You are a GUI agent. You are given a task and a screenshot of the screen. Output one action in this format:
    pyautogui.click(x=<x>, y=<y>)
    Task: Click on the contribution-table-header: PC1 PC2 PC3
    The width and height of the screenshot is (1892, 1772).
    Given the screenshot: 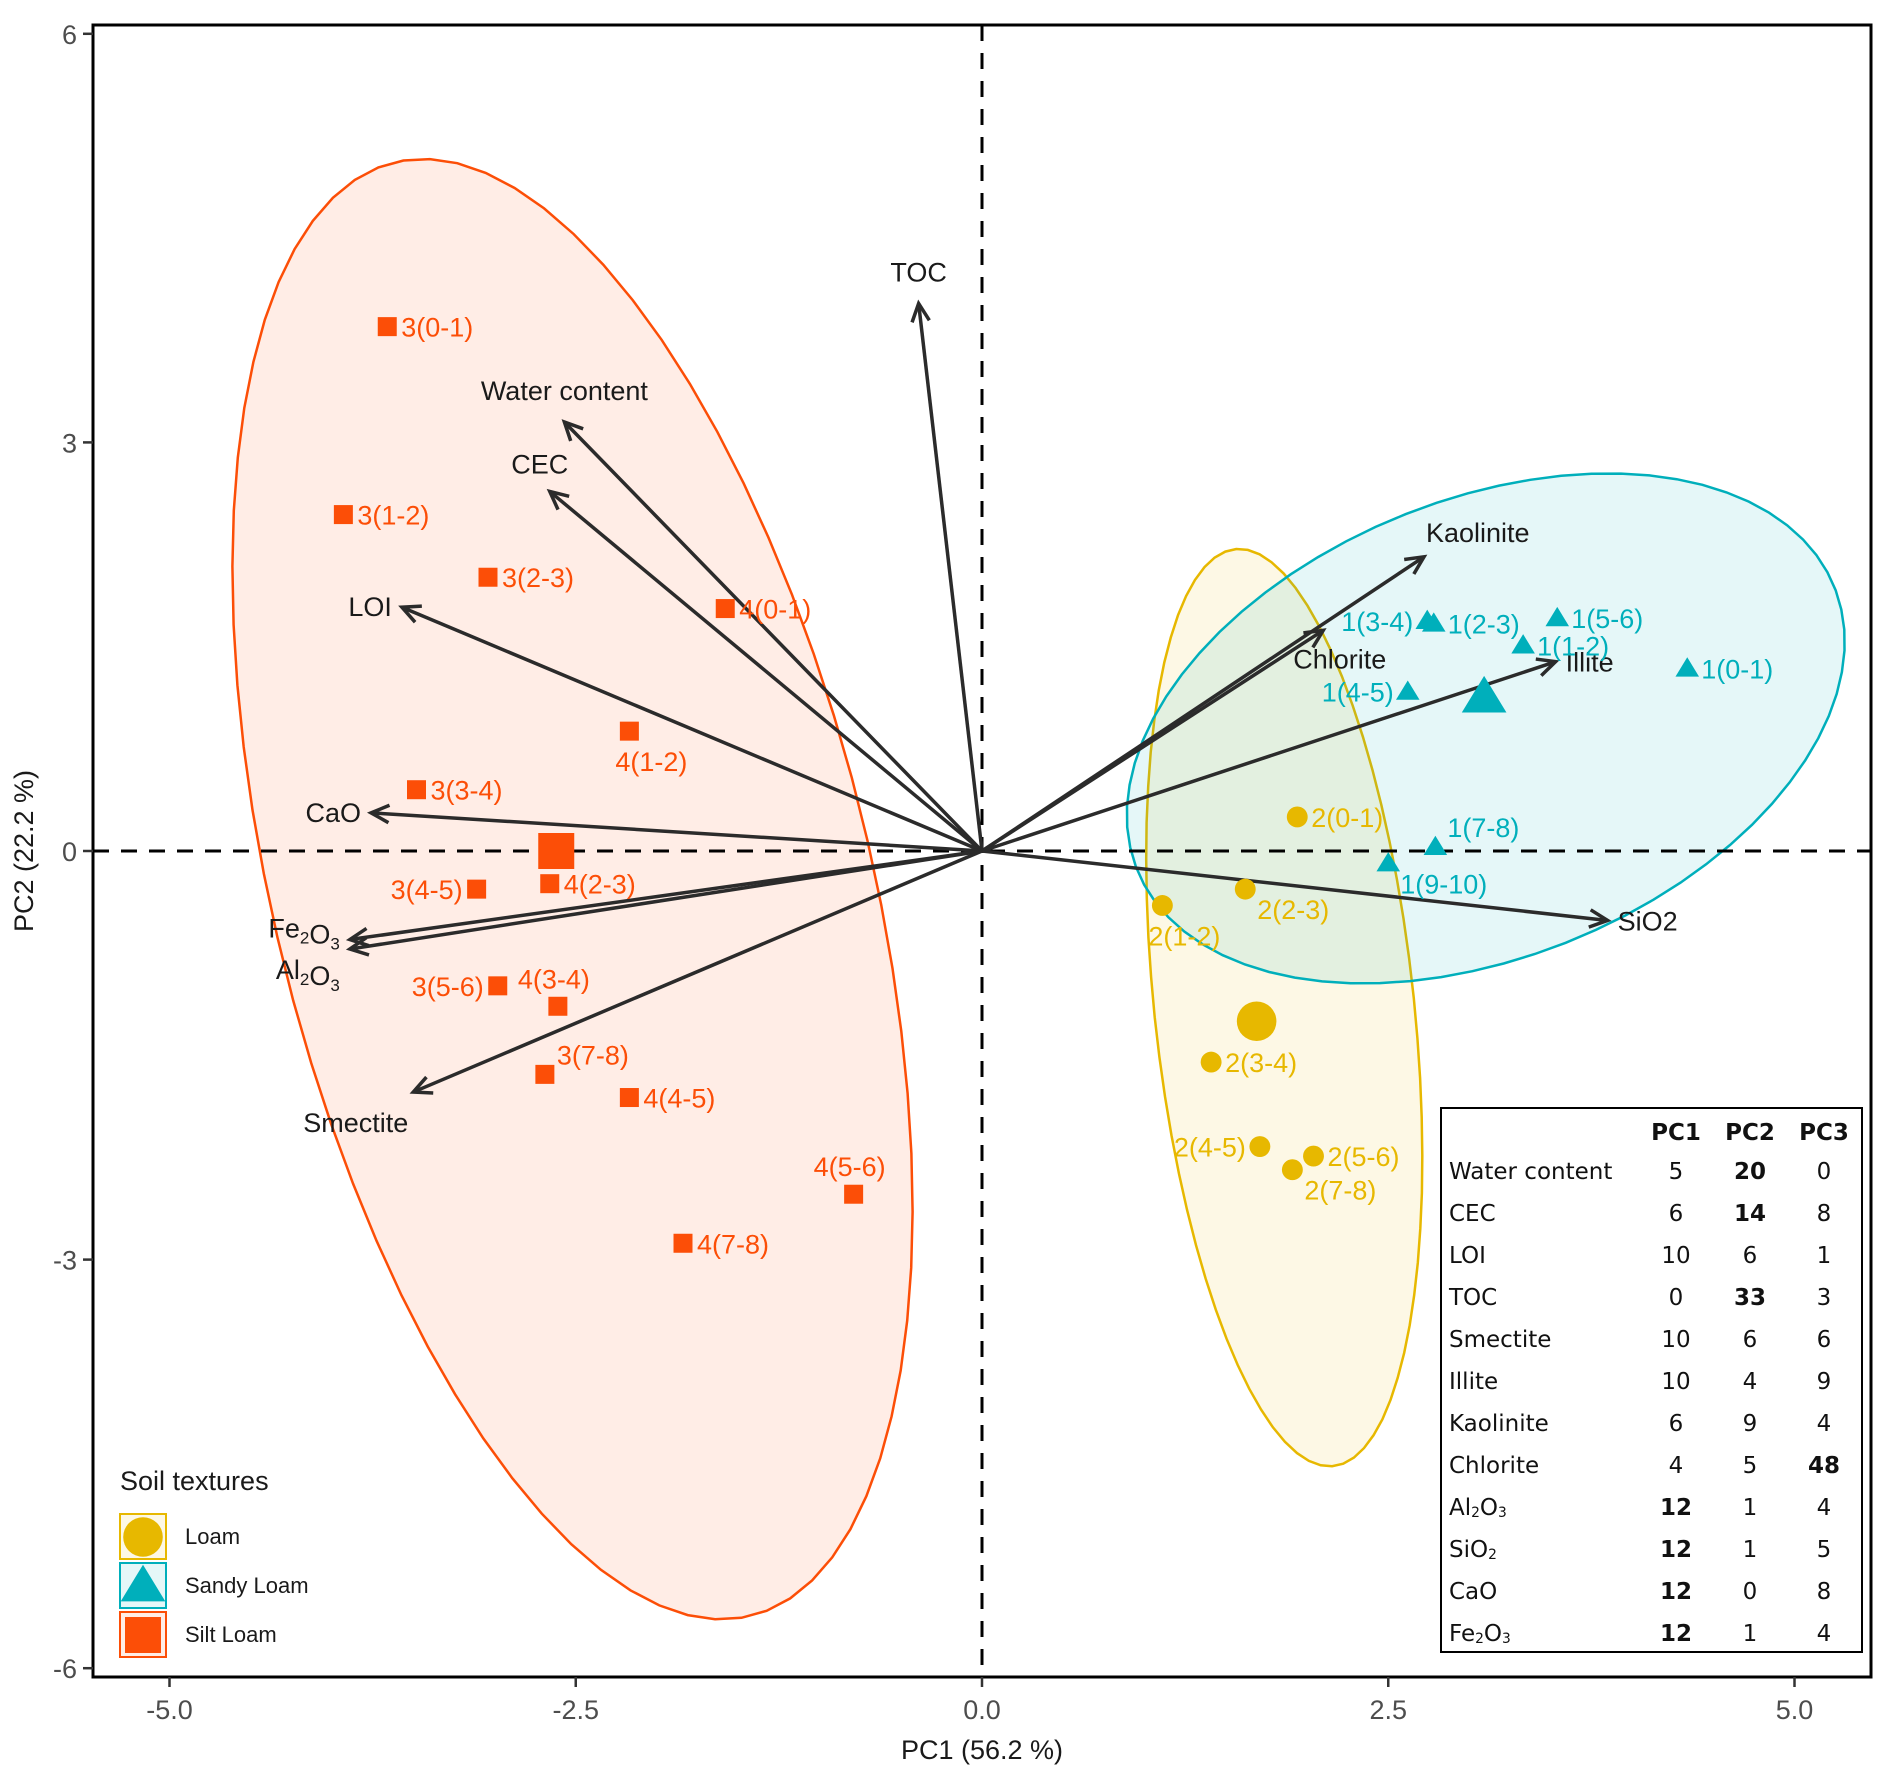 What is the action you would take?
    pyautogui.click(x=1651, y=1133)
    